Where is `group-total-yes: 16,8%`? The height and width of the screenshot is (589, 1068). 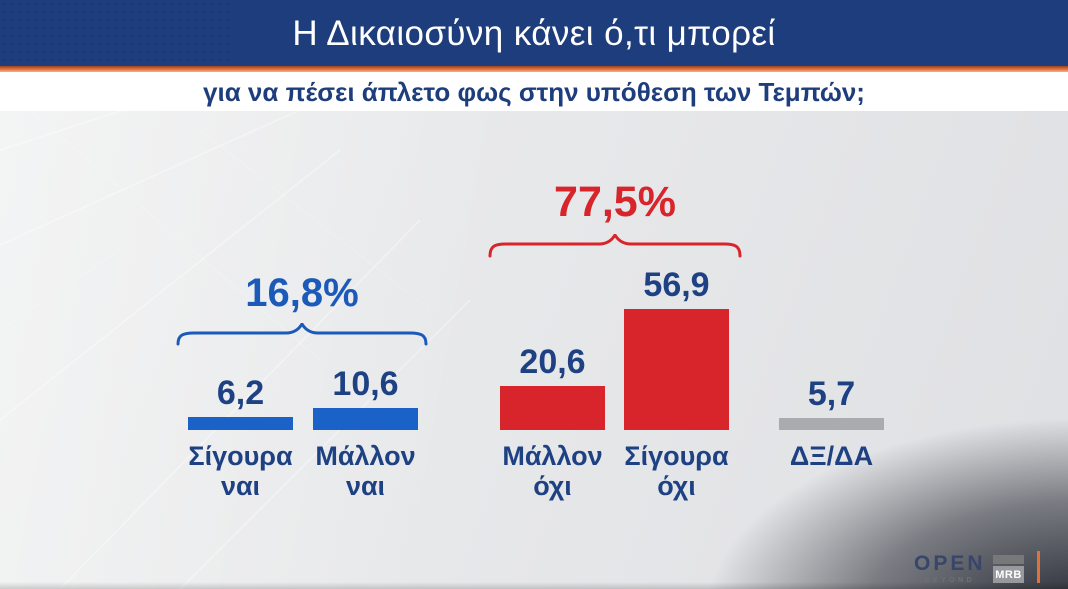 group-total-yes: 16,8% is located at coordinates (302, 293).